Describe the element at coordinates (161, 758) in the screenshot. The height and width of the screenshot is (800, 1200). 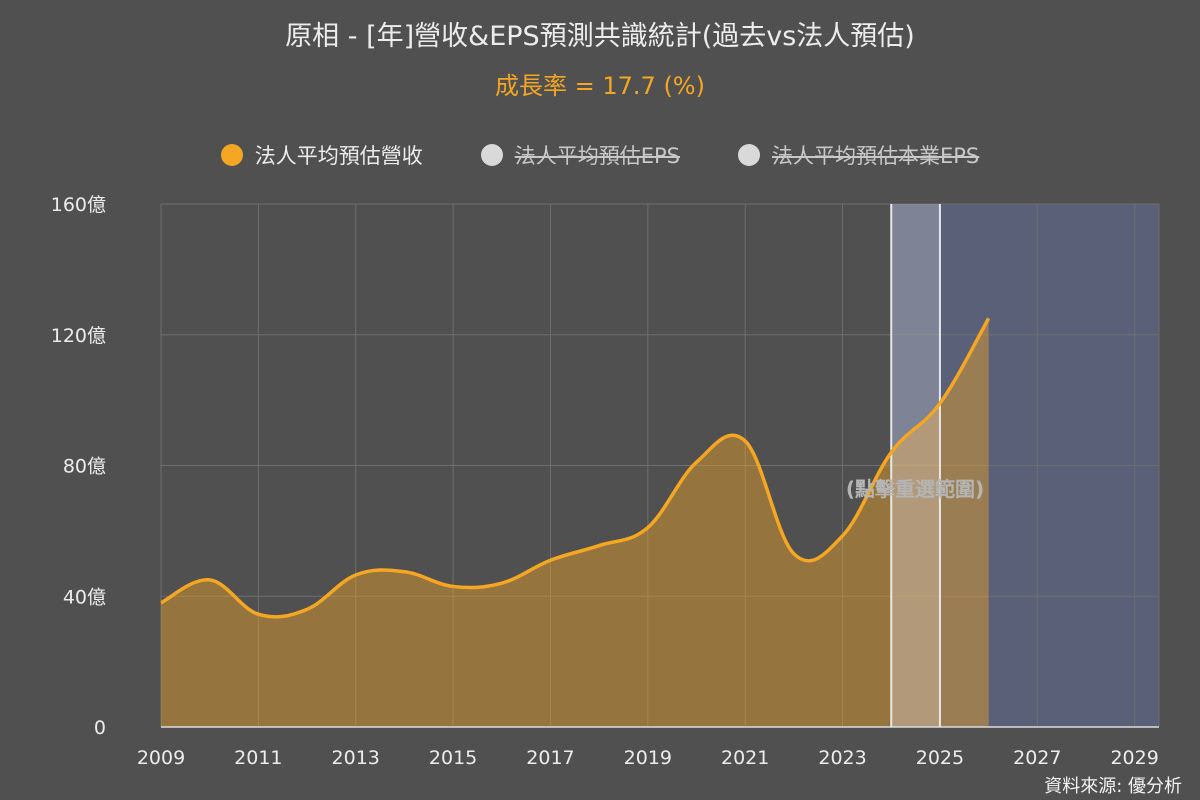
I see `x-tick-label: 2009` at that location.